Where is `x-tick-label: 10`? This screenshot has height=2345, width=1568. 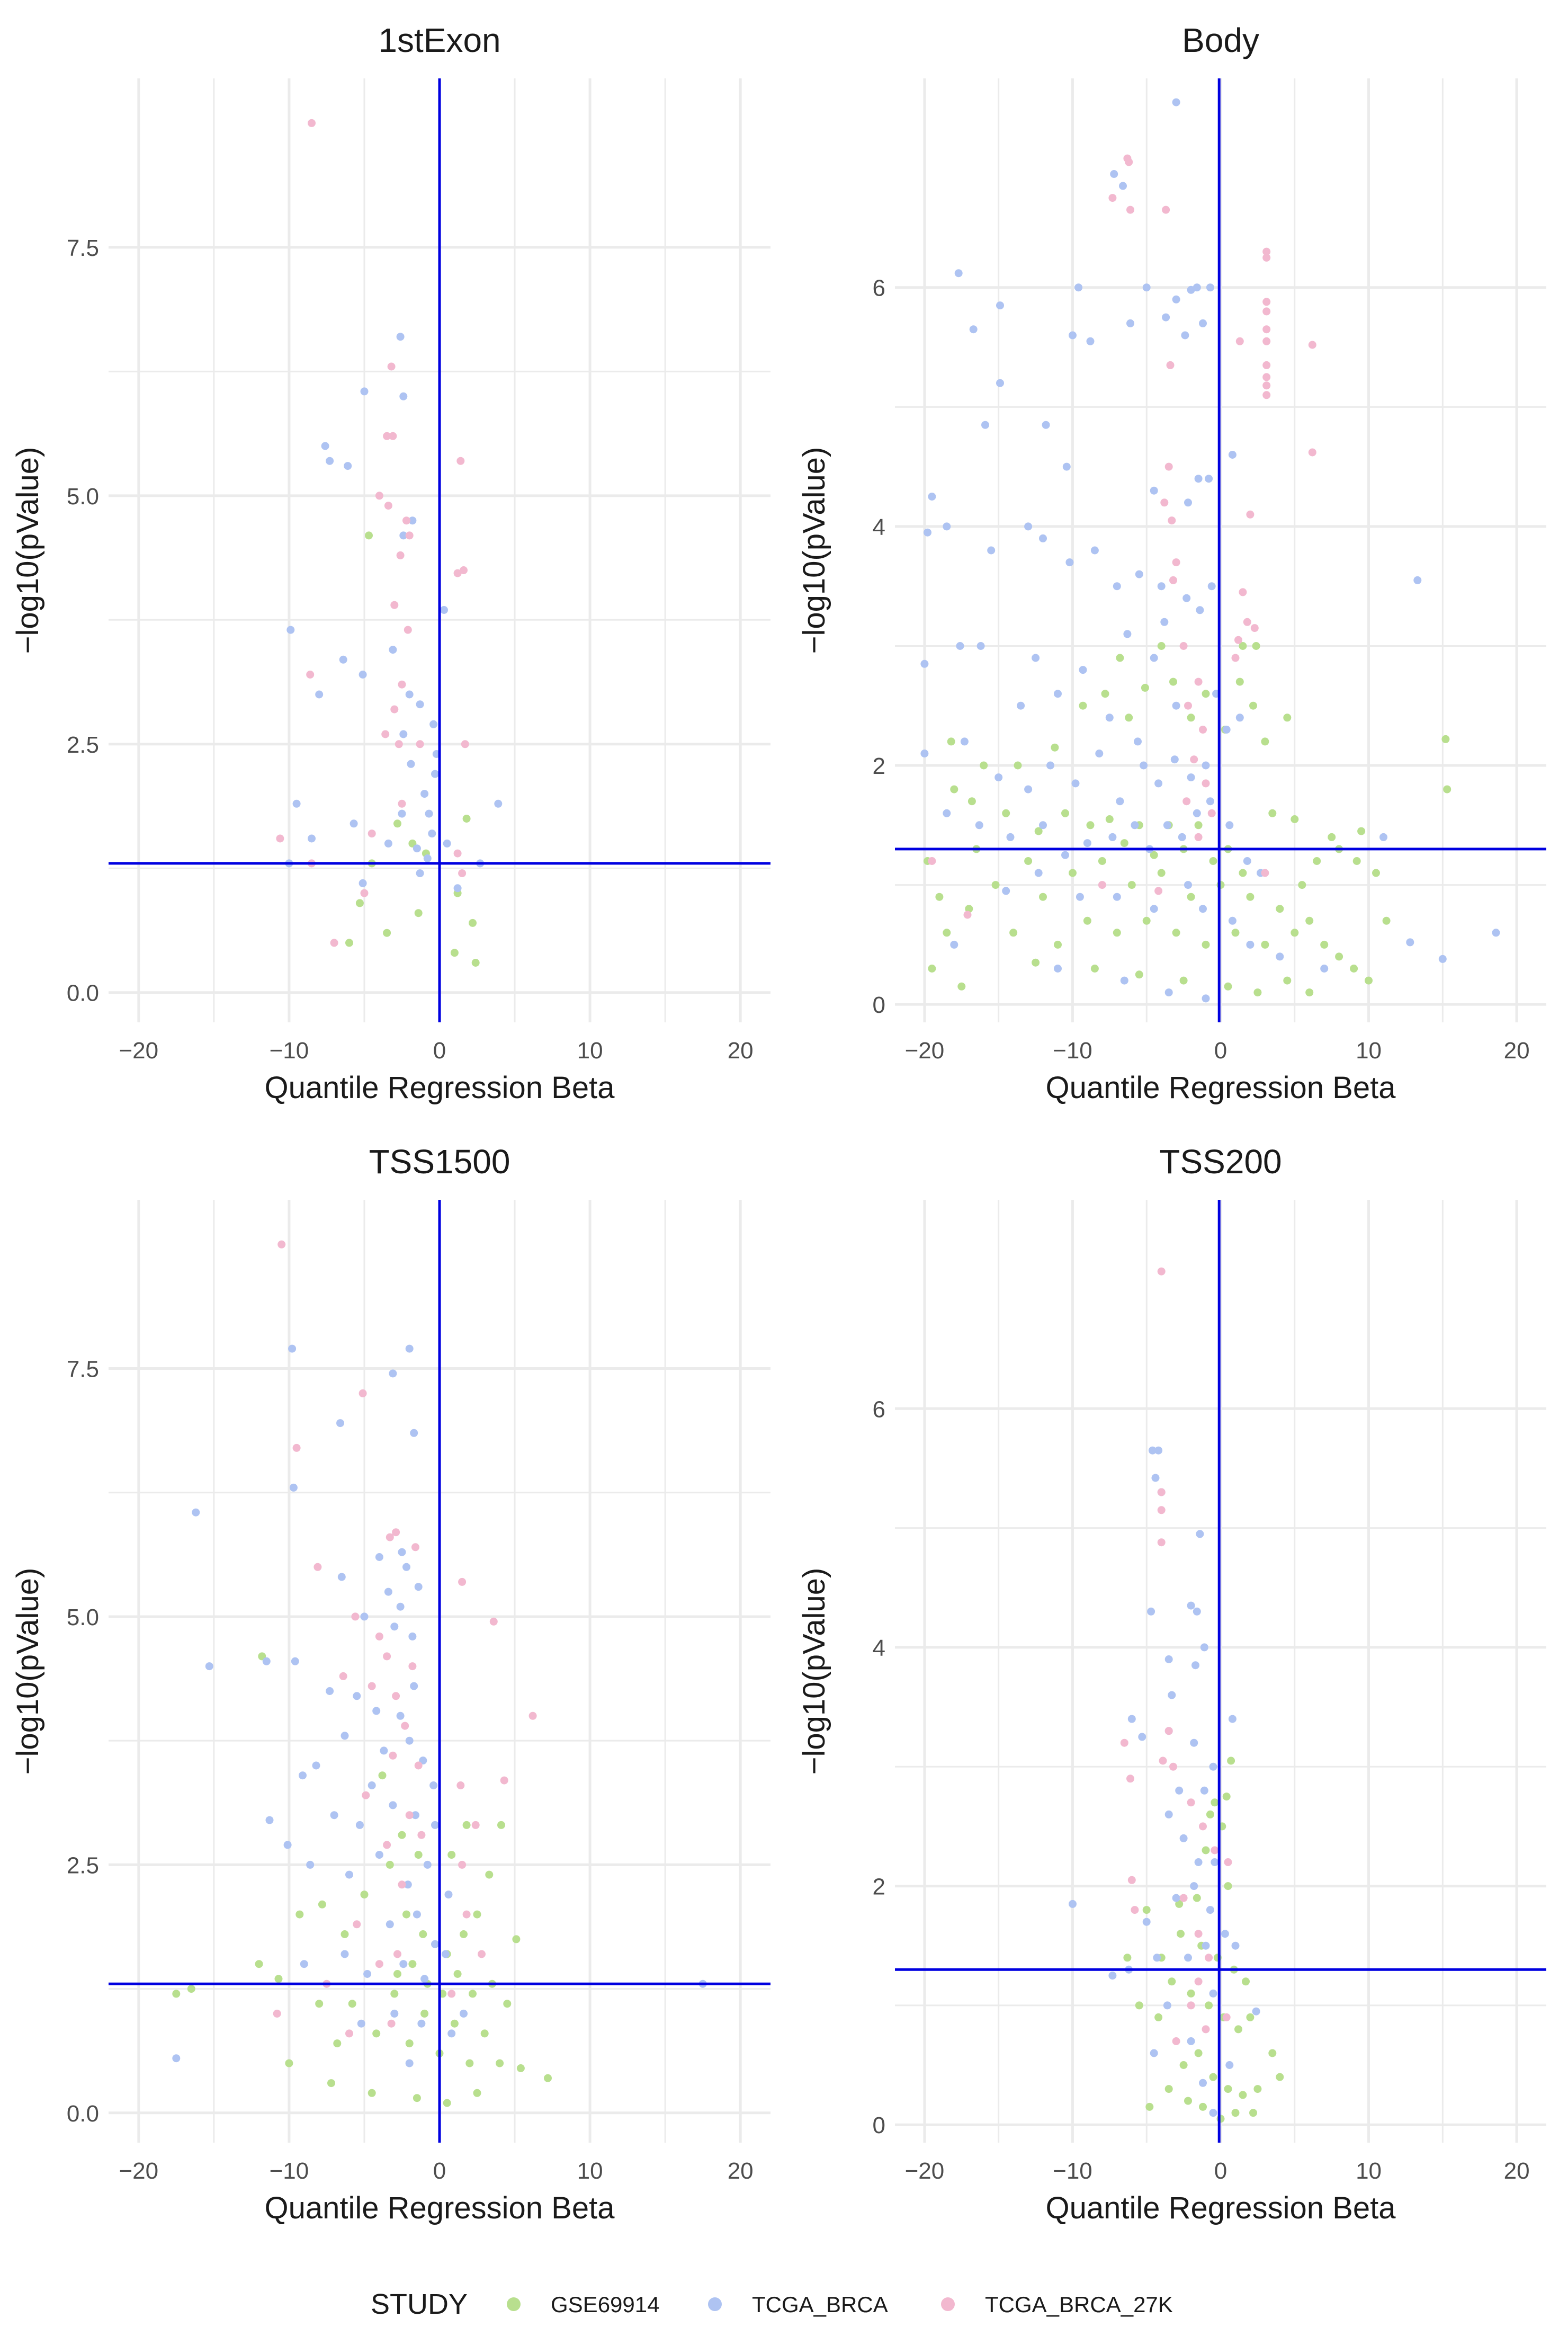 x-tick-label: 10 is located at coordinates (1369, 1051).